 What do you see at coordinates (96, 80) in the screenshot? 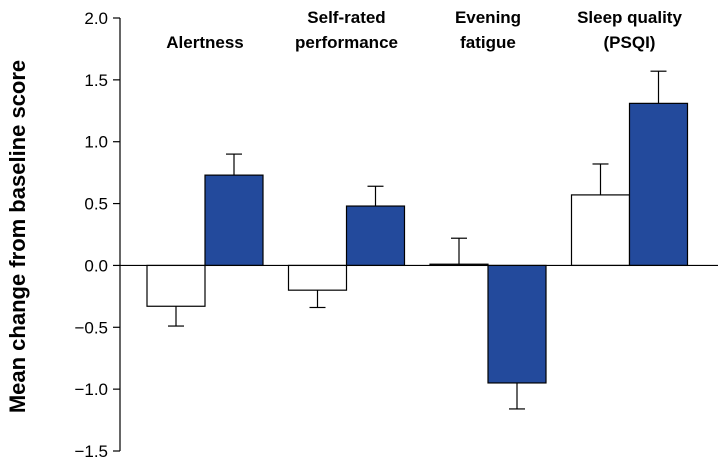
I see `y-tick-label: 1.5` at bounding box center [96, 80].